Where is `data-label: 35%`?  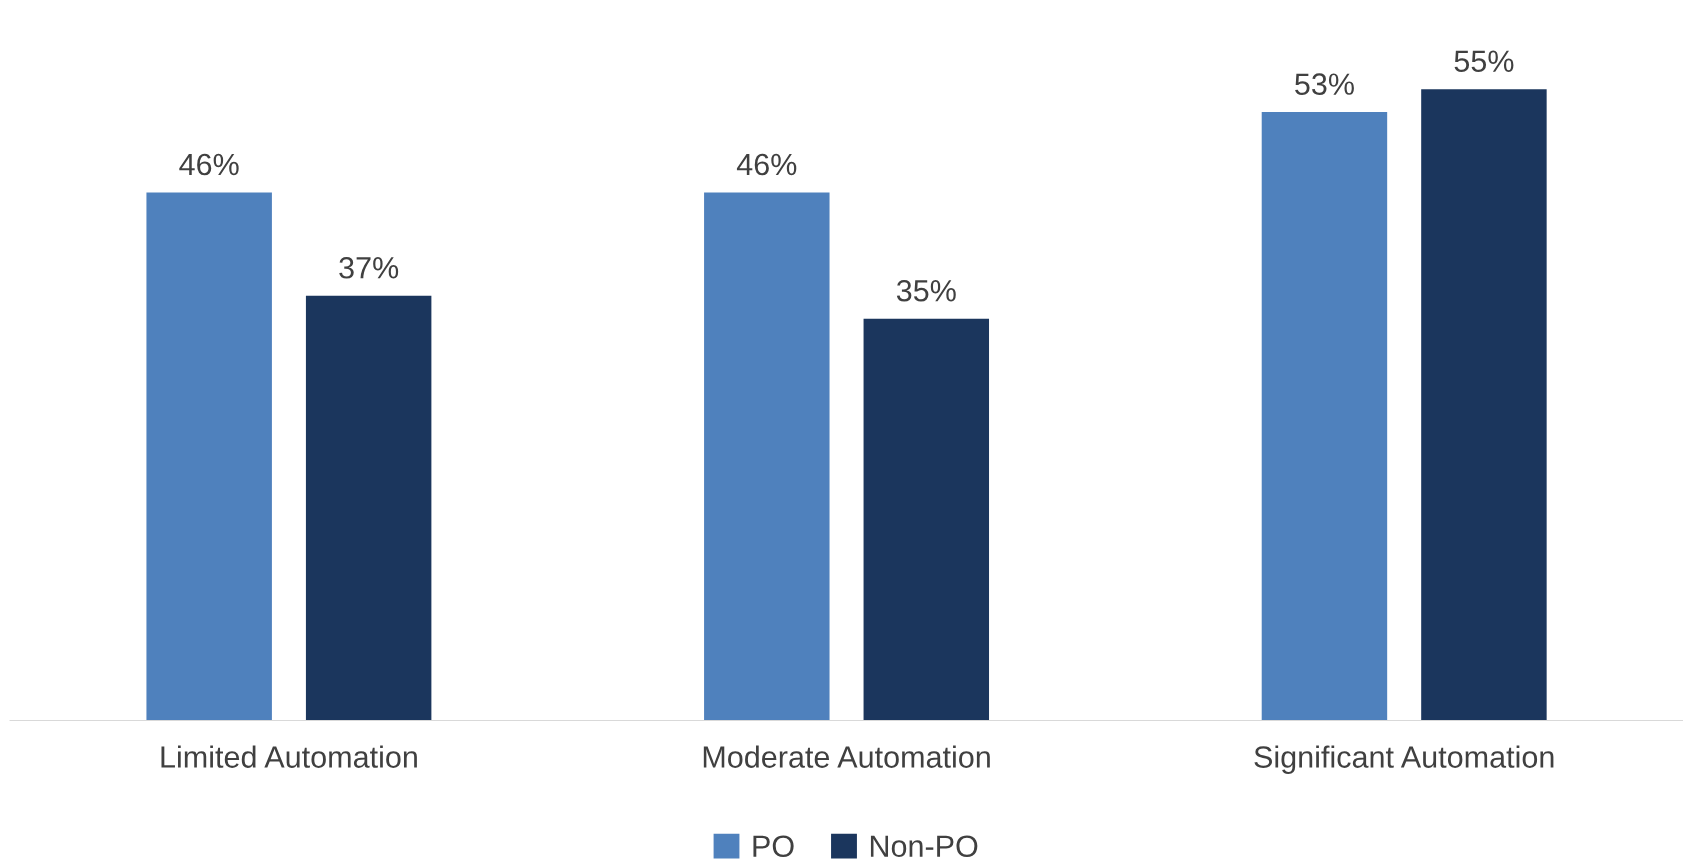 data-label: 35% is located at coordinates (926, 290).